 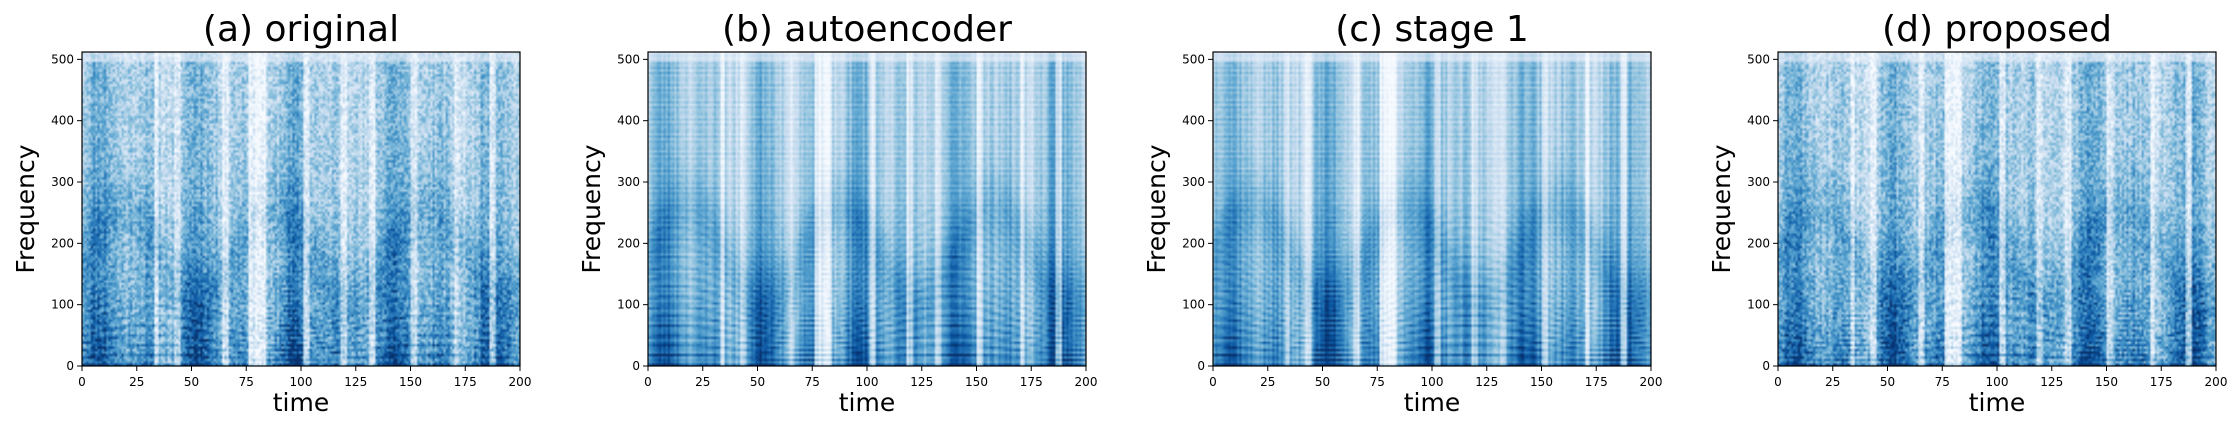 I want to click on panel-title: (b) autoencoder, so click(x=867, y=29).